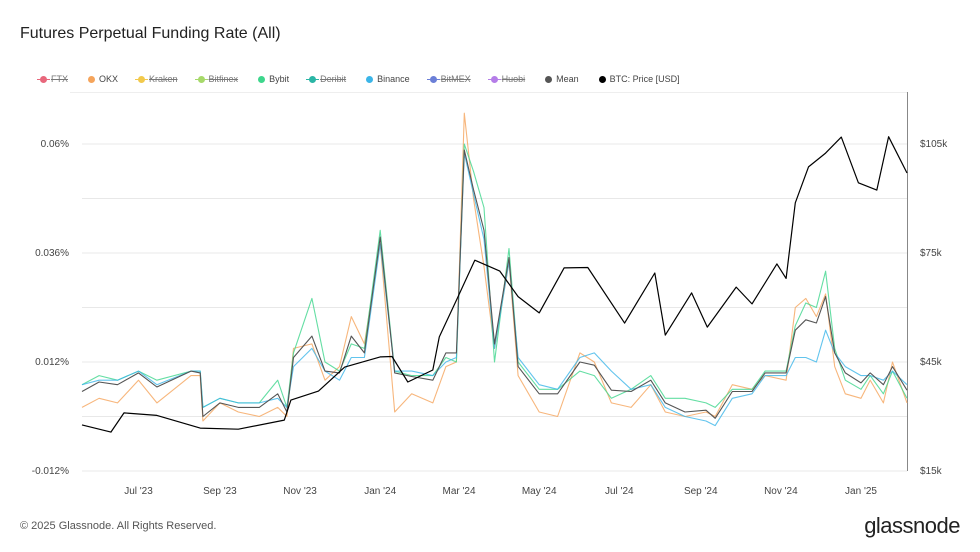 The image size is (980, 552). I want to click on legend-item-ftx: FTX, so click(52, 79).